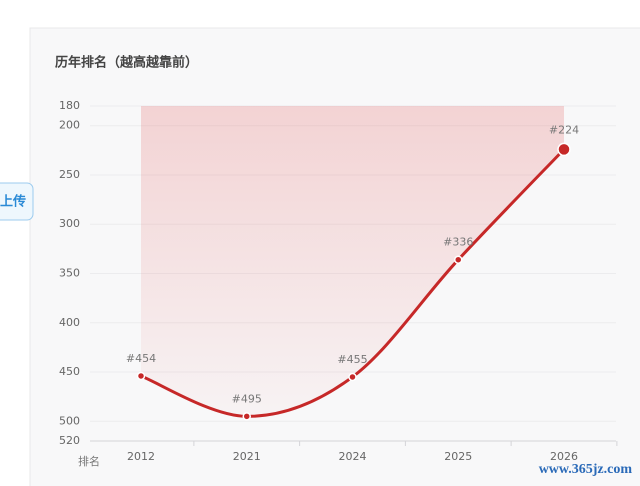 This screenshot has height=486, width=640. What do you see at coordinates (69, 125) in the screenshot?
I see `y-tick-label: 200` at bounding box center [69, 125].